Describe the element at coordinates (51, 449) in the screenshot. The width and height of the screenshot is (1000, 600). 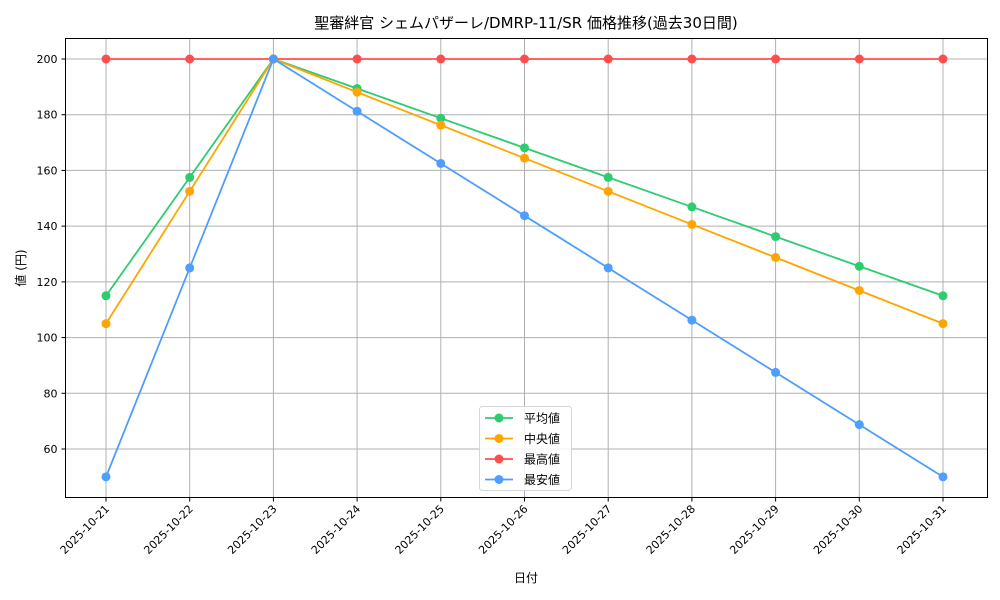
I see `y-tick-label: 60` at that location.